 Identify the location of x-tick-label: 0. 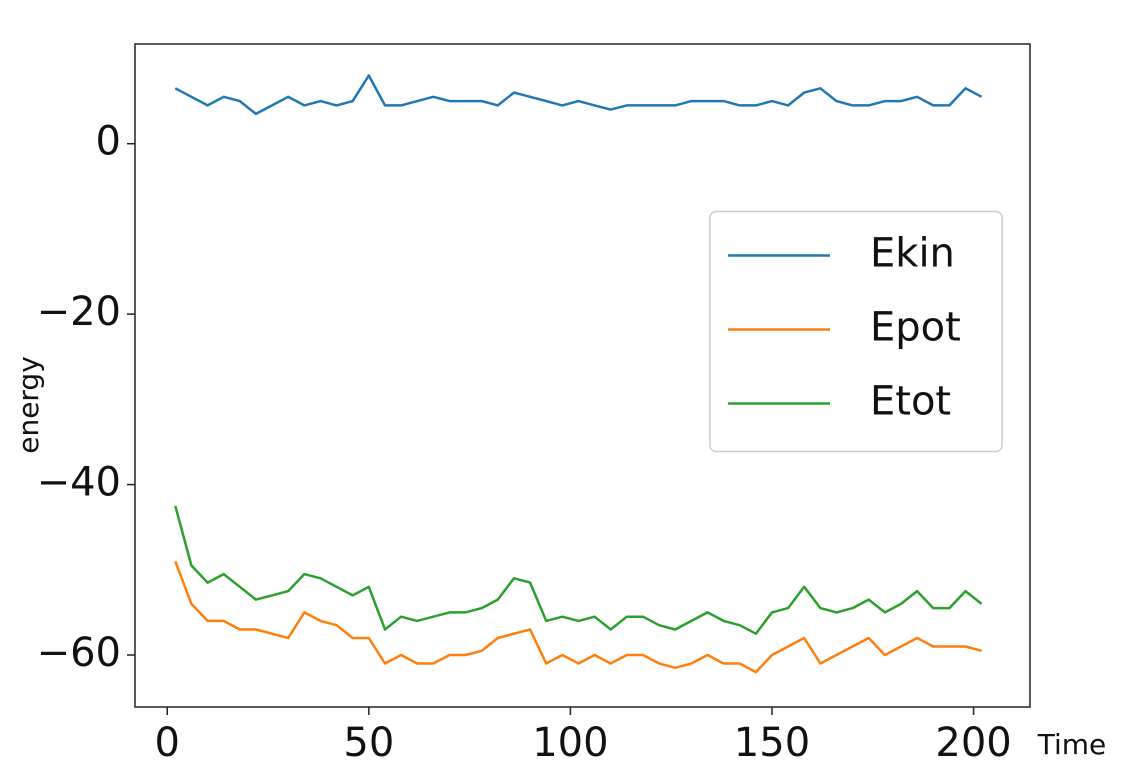
(167, 743).